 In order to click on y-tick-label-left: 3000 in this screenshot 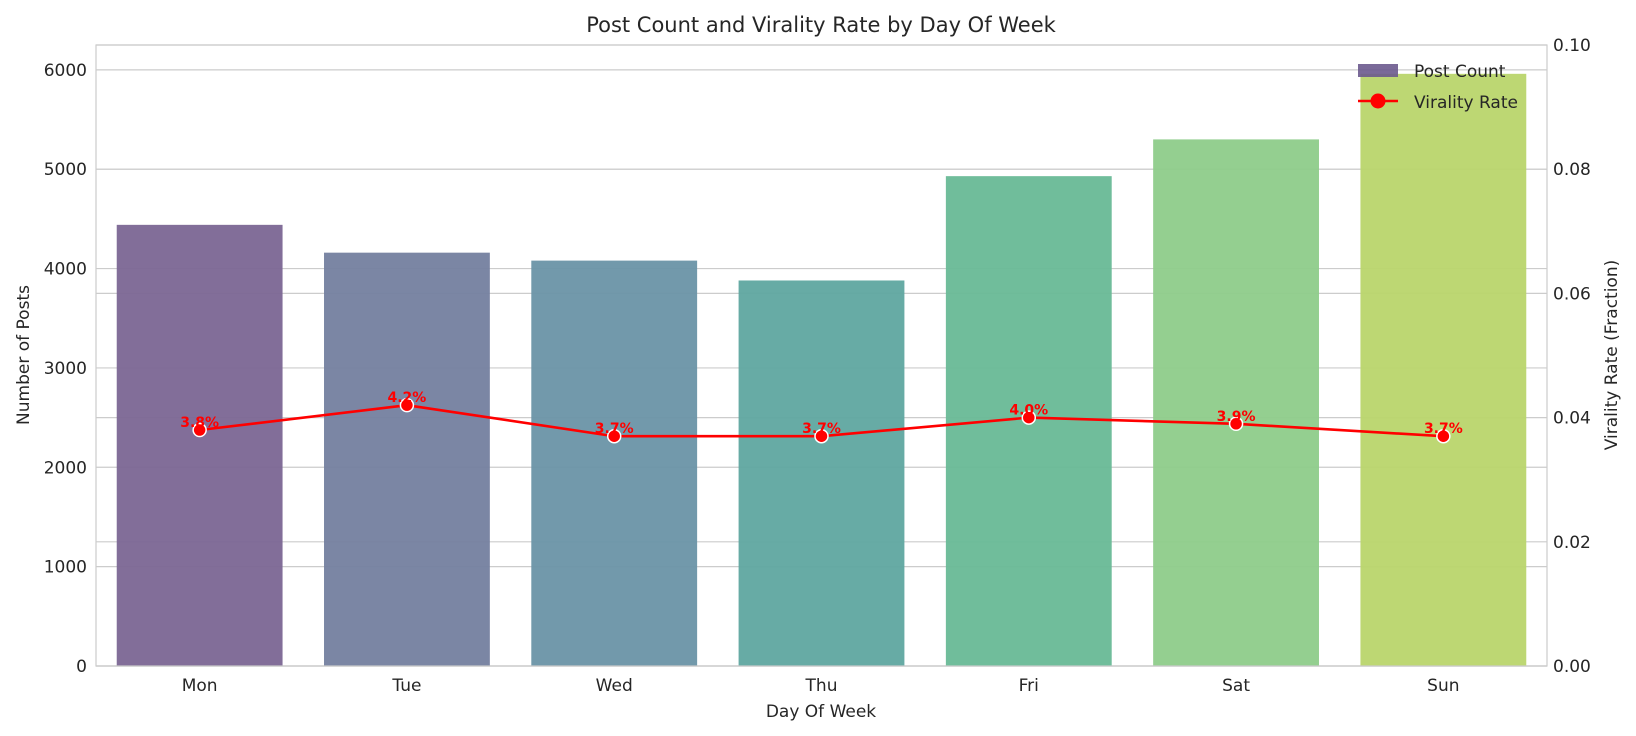, I will do `click(65, 369)`.